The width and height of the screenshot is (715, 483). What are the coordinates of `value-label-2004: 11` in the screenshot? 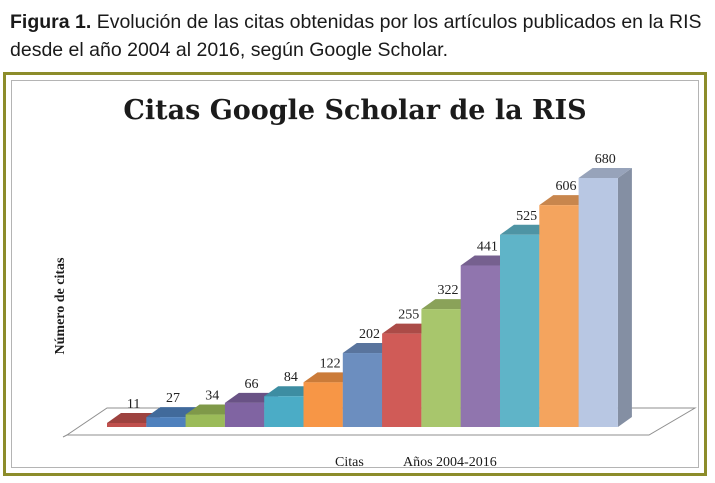 It's located at (133, 404).